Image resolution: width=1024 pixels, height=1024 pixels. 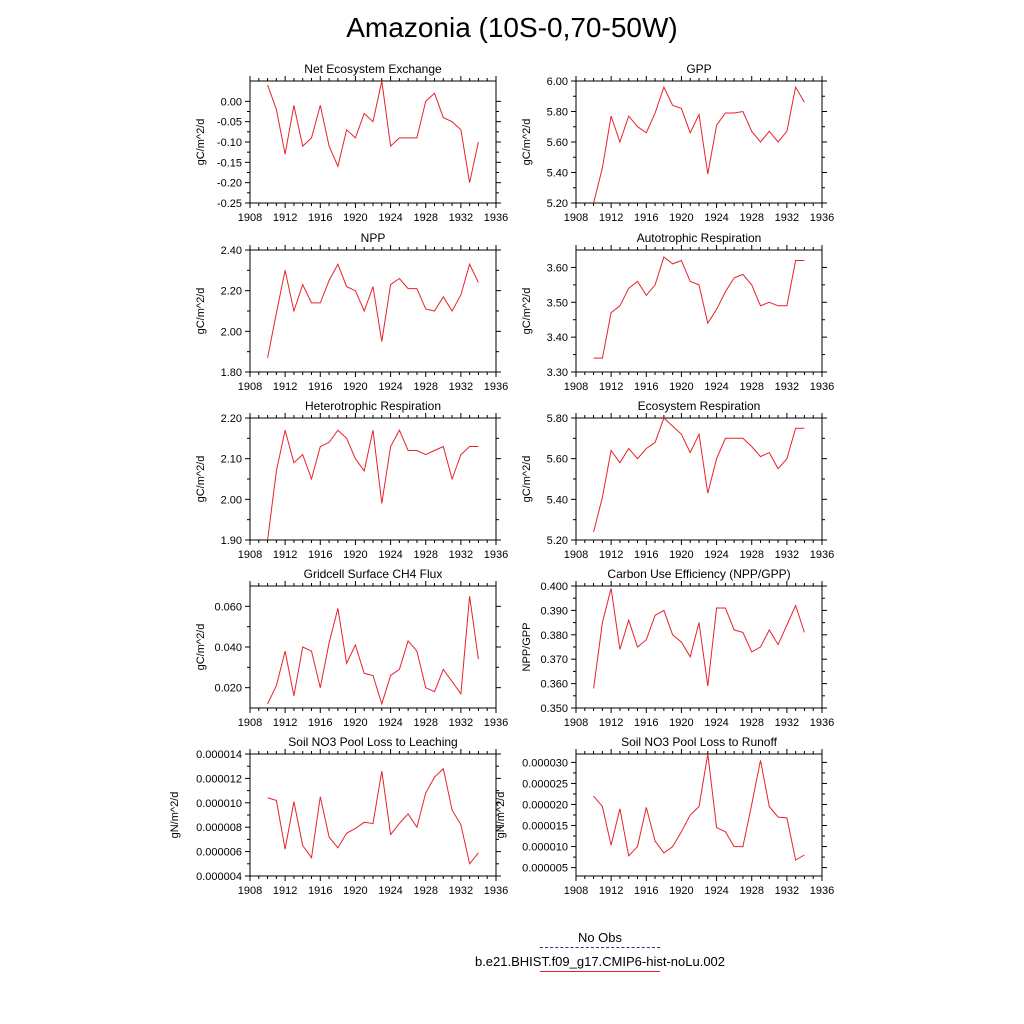 What do you see at coordinates (527, 311) in the screenshot?
I see `chart-4-ylabel: gC/m^2/d` at bounding box center [527, 311].